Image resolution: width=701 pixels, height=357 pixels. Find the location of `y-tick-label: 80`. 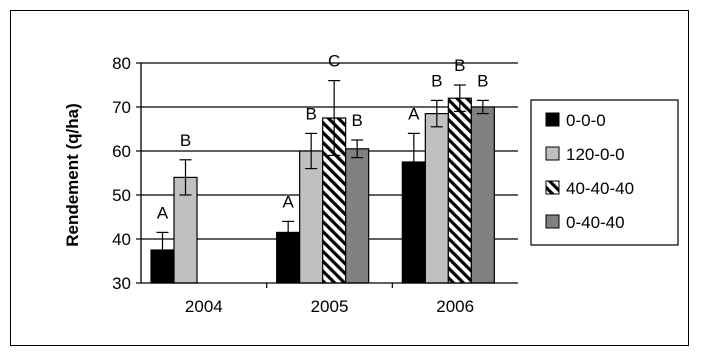

y-tick-label: 80 is located at coordinates (121, 63).